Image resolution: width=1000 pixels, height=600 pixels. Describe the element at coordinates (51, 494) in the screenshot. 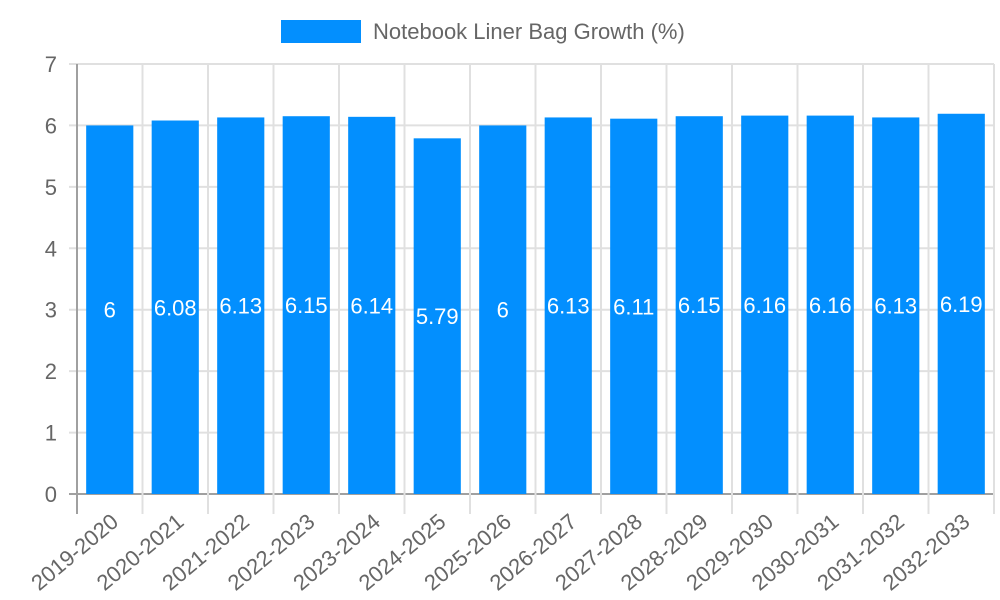

I see `y-tick-label: 0` at that location.